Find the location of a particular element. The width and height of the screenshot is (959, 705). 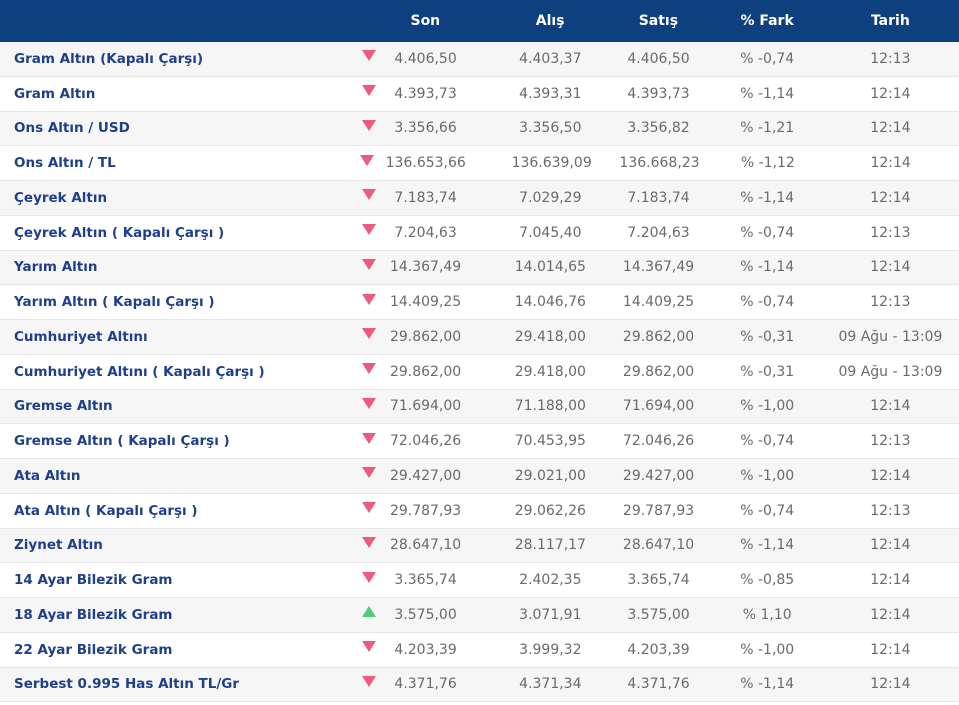

header-name-spacer is located at coordinates (175, 21).